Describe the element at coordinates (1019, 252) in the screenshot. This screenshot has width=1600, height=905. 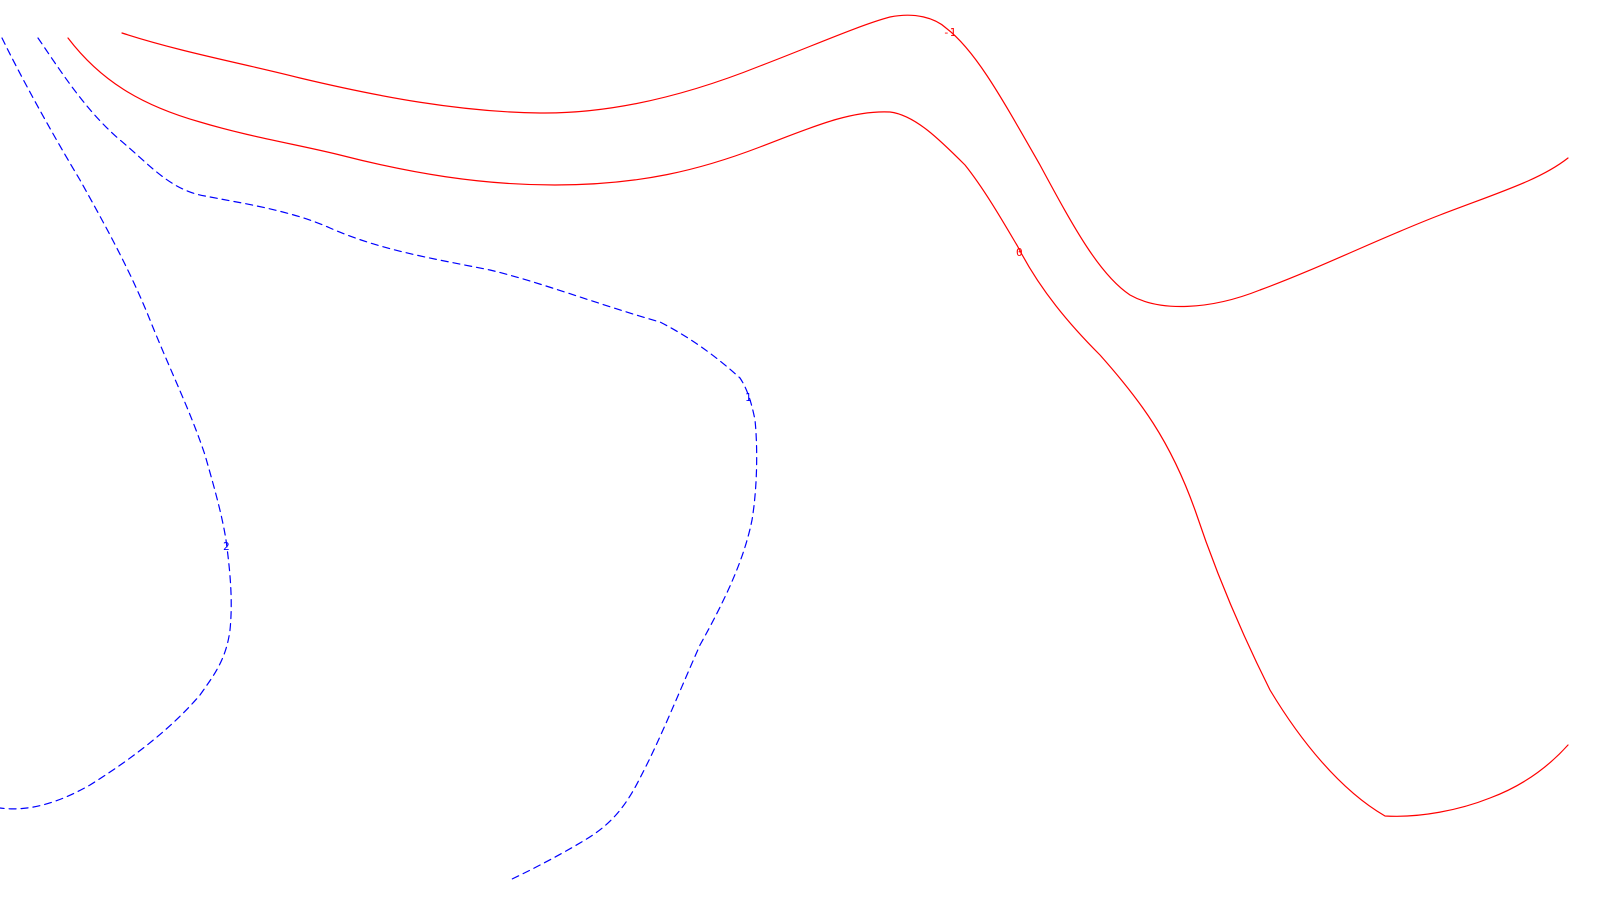
I see `contour-label-0: 0` at that location.